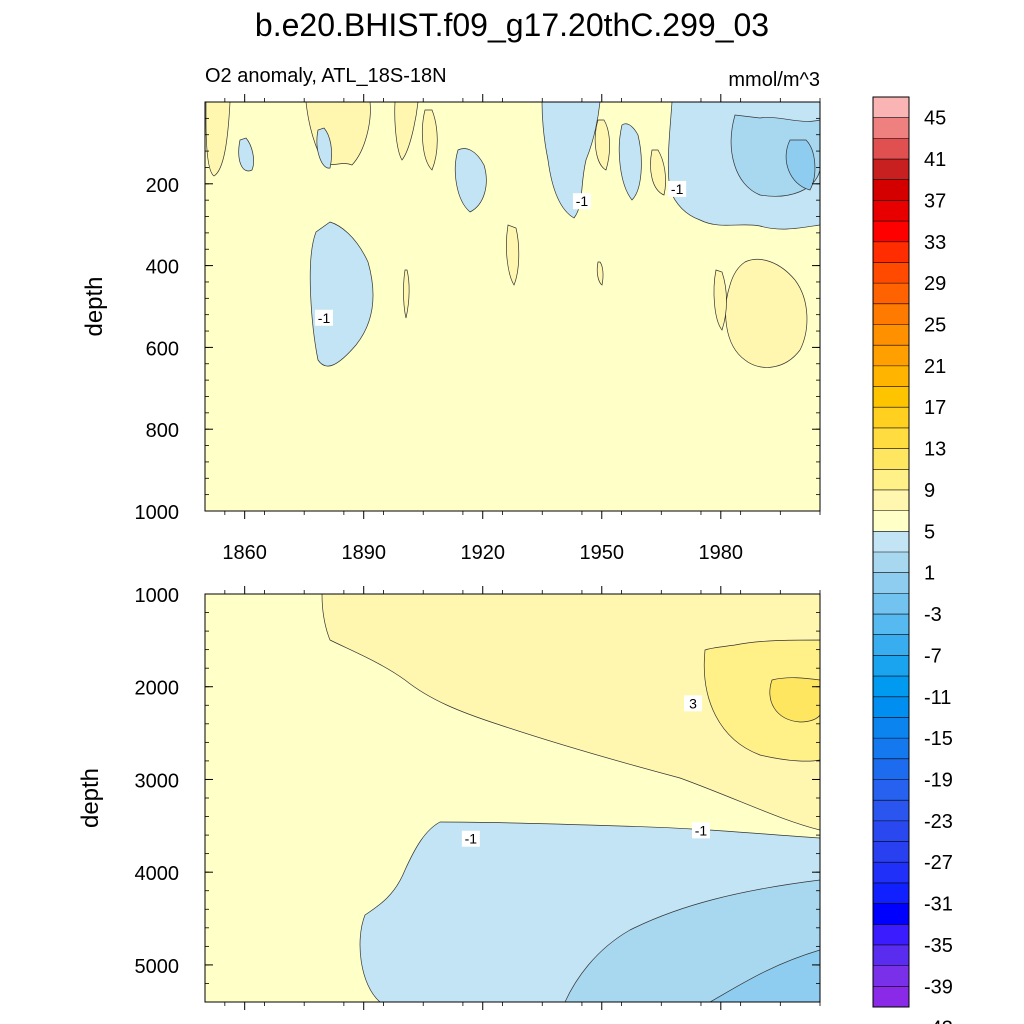  I want to click on colorbar-label: 21, so click(935, 367).